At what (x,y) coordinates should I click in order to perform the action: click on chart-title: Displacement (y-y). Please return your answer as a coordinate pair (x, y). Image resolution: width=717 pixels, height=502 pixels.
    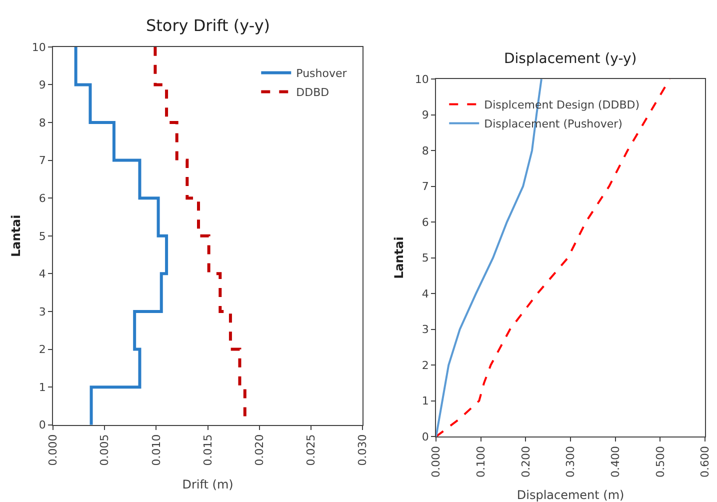
    Looking at the image, I should click on (570, 59).